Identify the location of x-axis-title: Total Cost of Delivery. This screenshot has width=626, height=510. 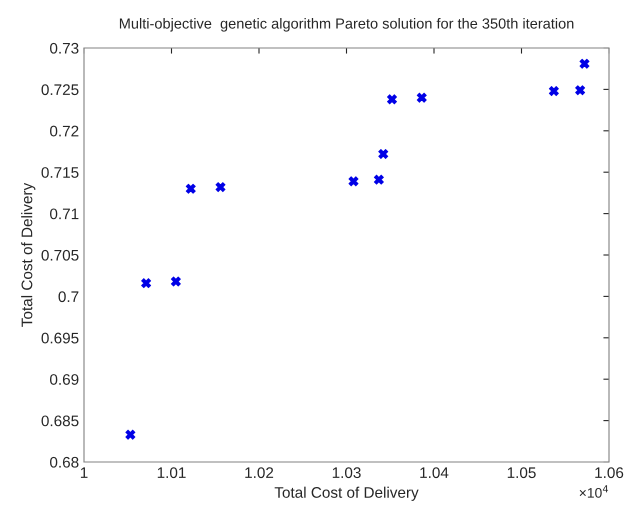
(346, 493).